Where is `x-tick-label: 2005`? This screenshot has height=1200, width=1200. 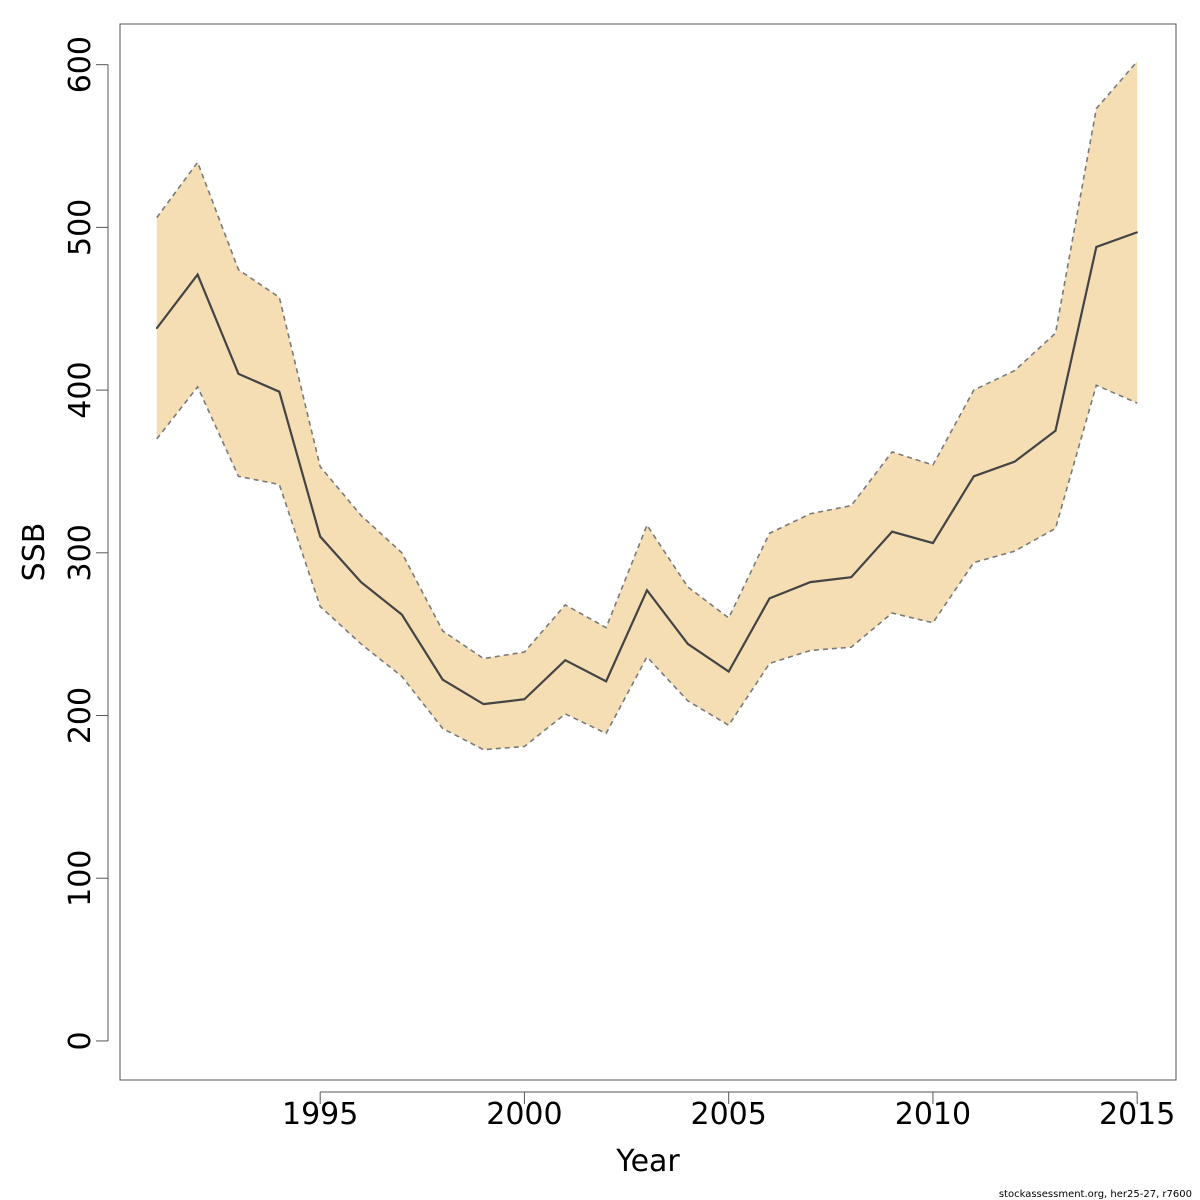 x-tick-label: 2005 is located at coordinates (729, 1114).